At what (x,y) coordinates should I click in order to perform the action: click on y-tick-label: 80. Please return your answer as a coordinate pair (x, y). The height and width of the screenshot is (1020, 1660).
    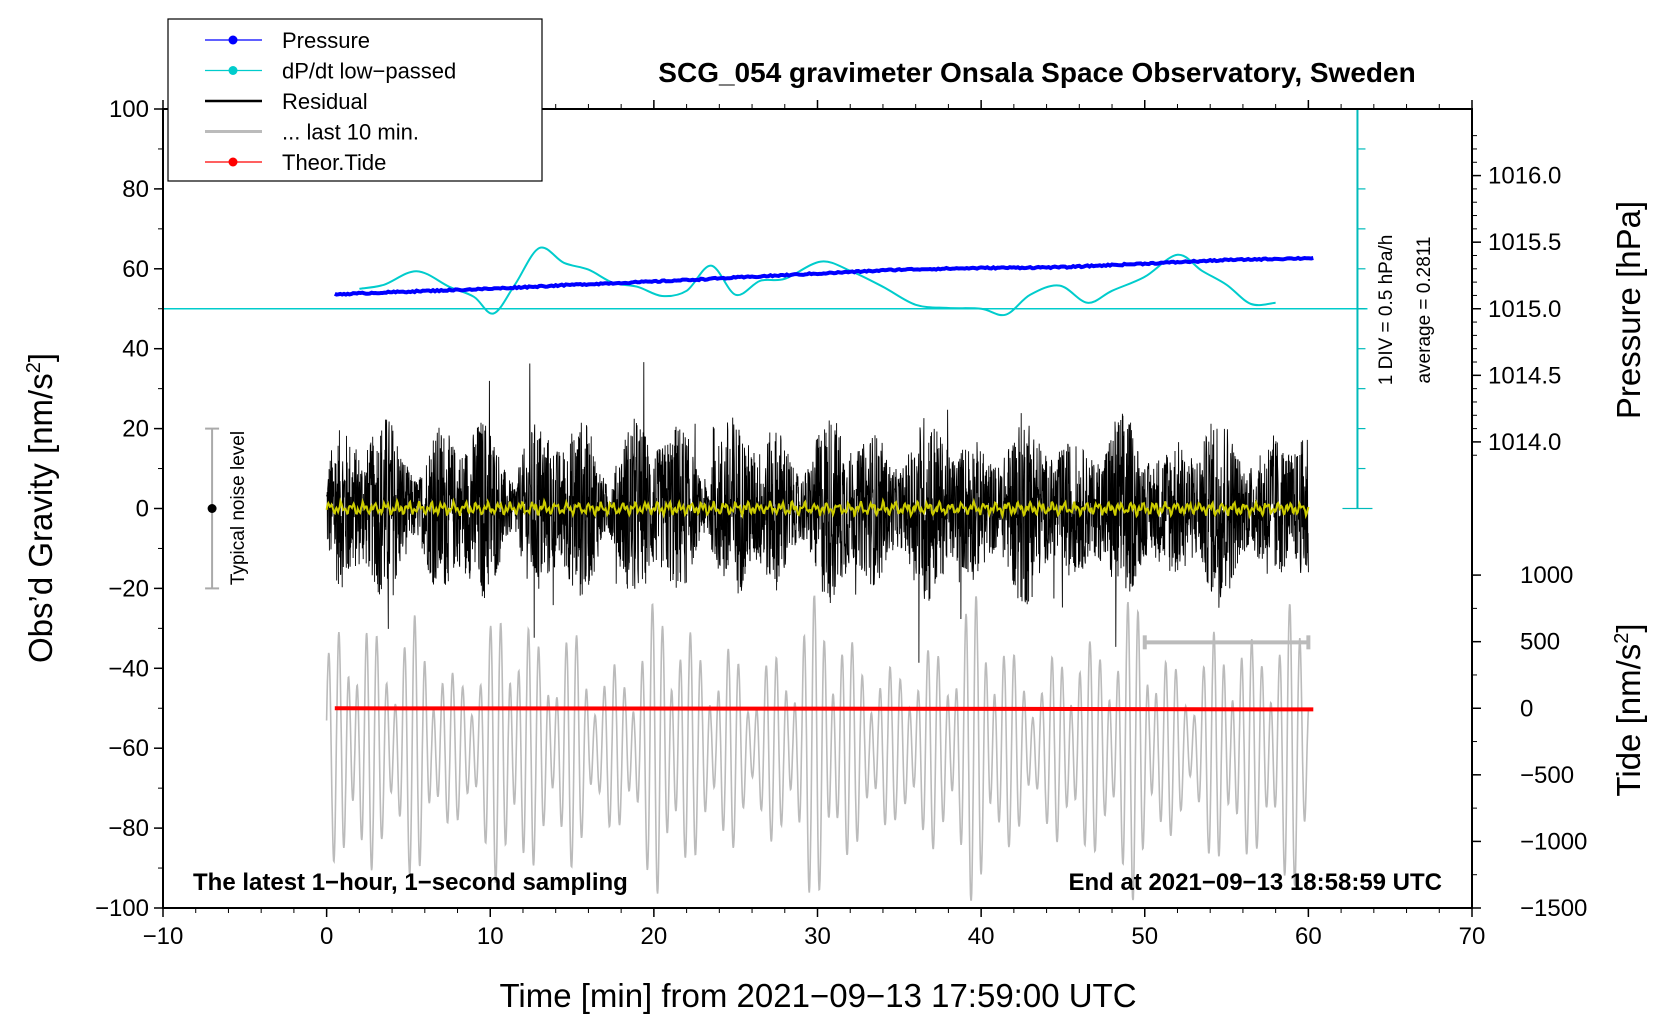
    Looking at the image, I should click on (135, 189).